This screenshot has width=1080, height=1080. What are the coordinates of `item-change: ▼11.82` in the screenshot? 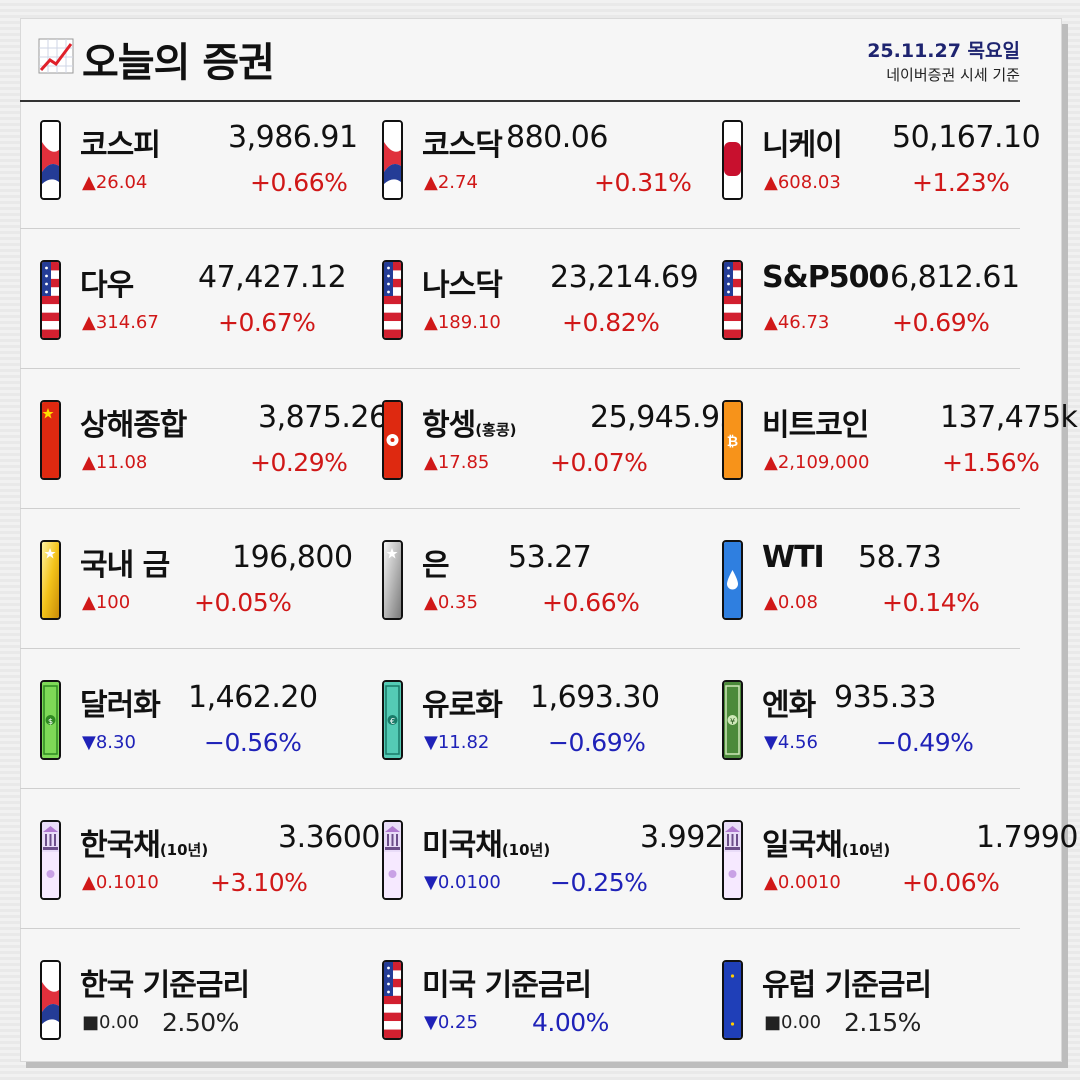 It's located at (457, 742).